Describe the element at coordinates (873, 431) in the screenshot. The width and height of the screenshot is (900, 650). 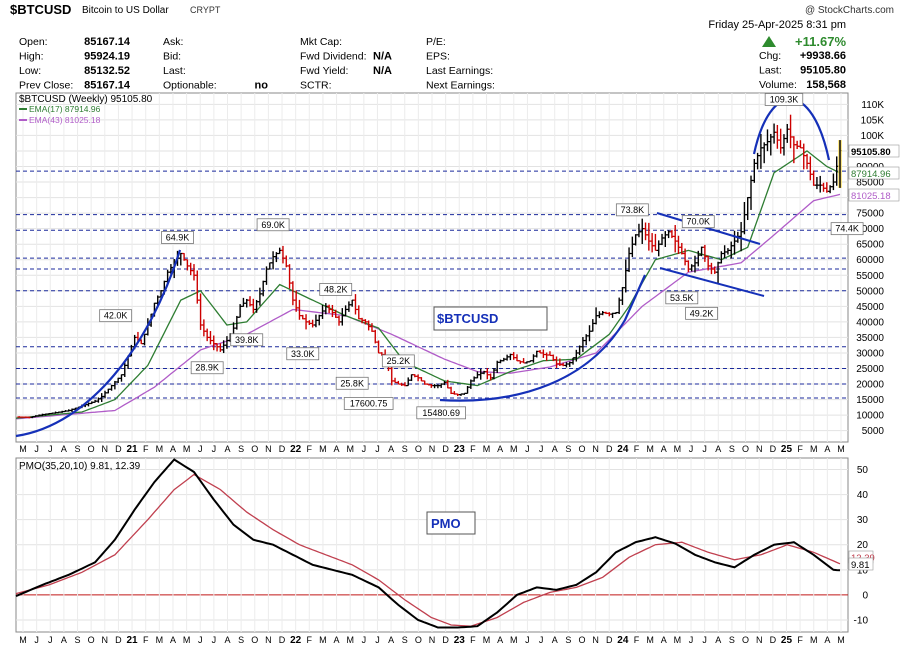
I see `price-tick-label: 5000` at that location.